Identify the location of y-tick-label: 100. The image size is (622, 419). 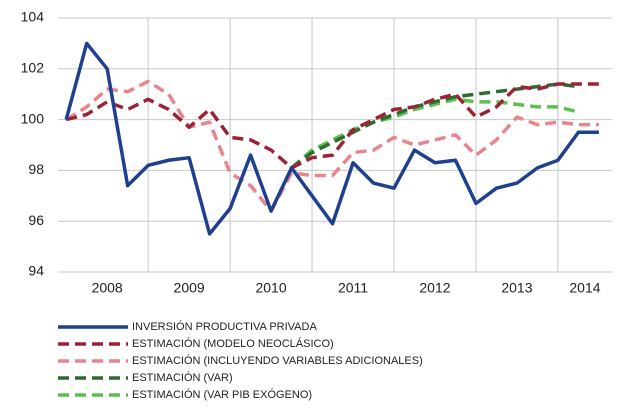
(33, 118).